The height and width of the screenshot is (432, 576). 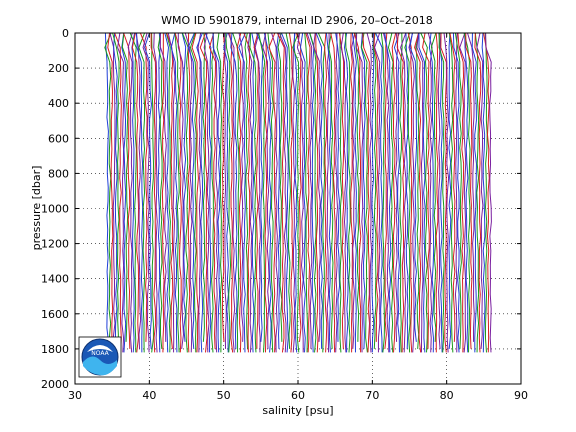 What do you see at coordinates (372, 395) in the screenshot?
I see `x-tick-label: 70` at bounding box center [372, 395].